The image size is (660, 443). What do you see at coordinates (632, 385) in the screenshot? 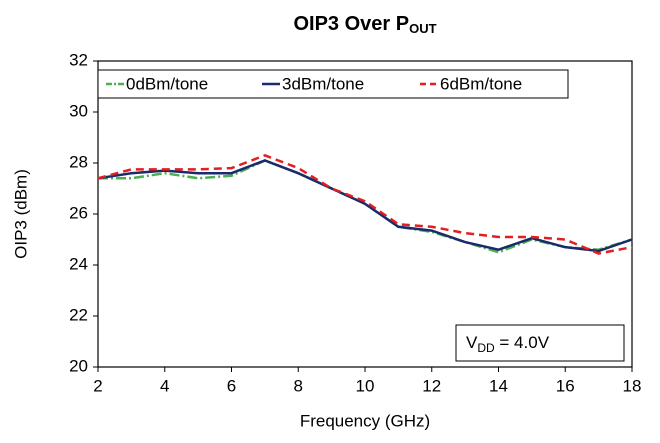
I see `x-tick-label: 18` at bounding box center [632, 385].